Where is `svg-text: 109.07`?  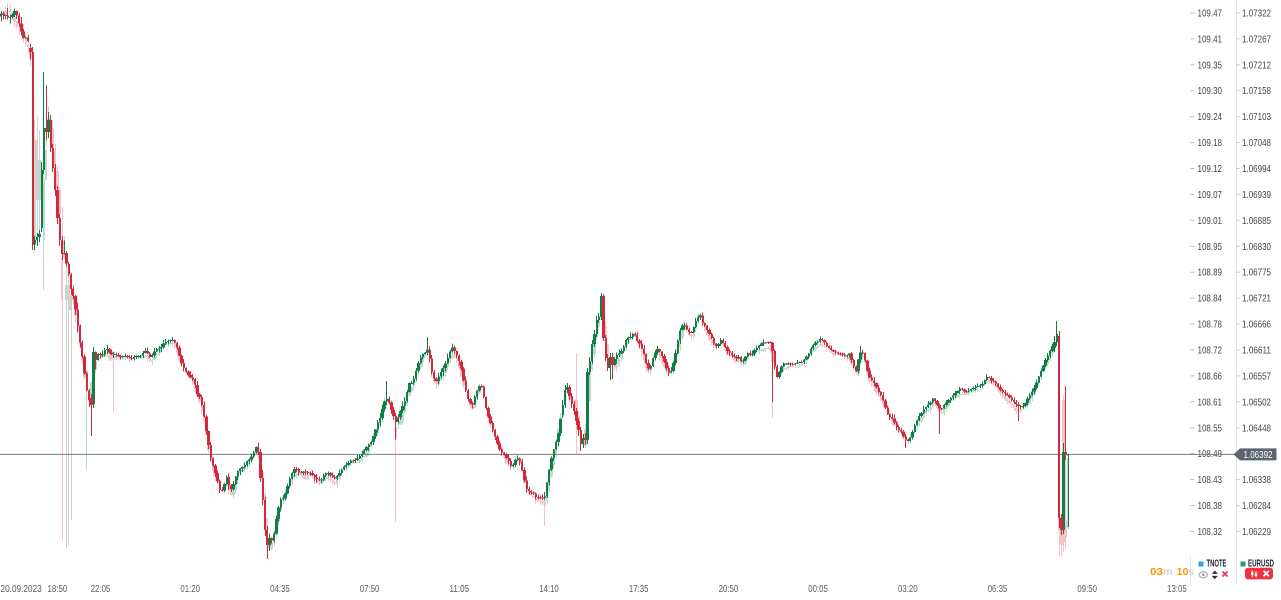
svg-text: 109.07 is located at coordinates (1210, 195).